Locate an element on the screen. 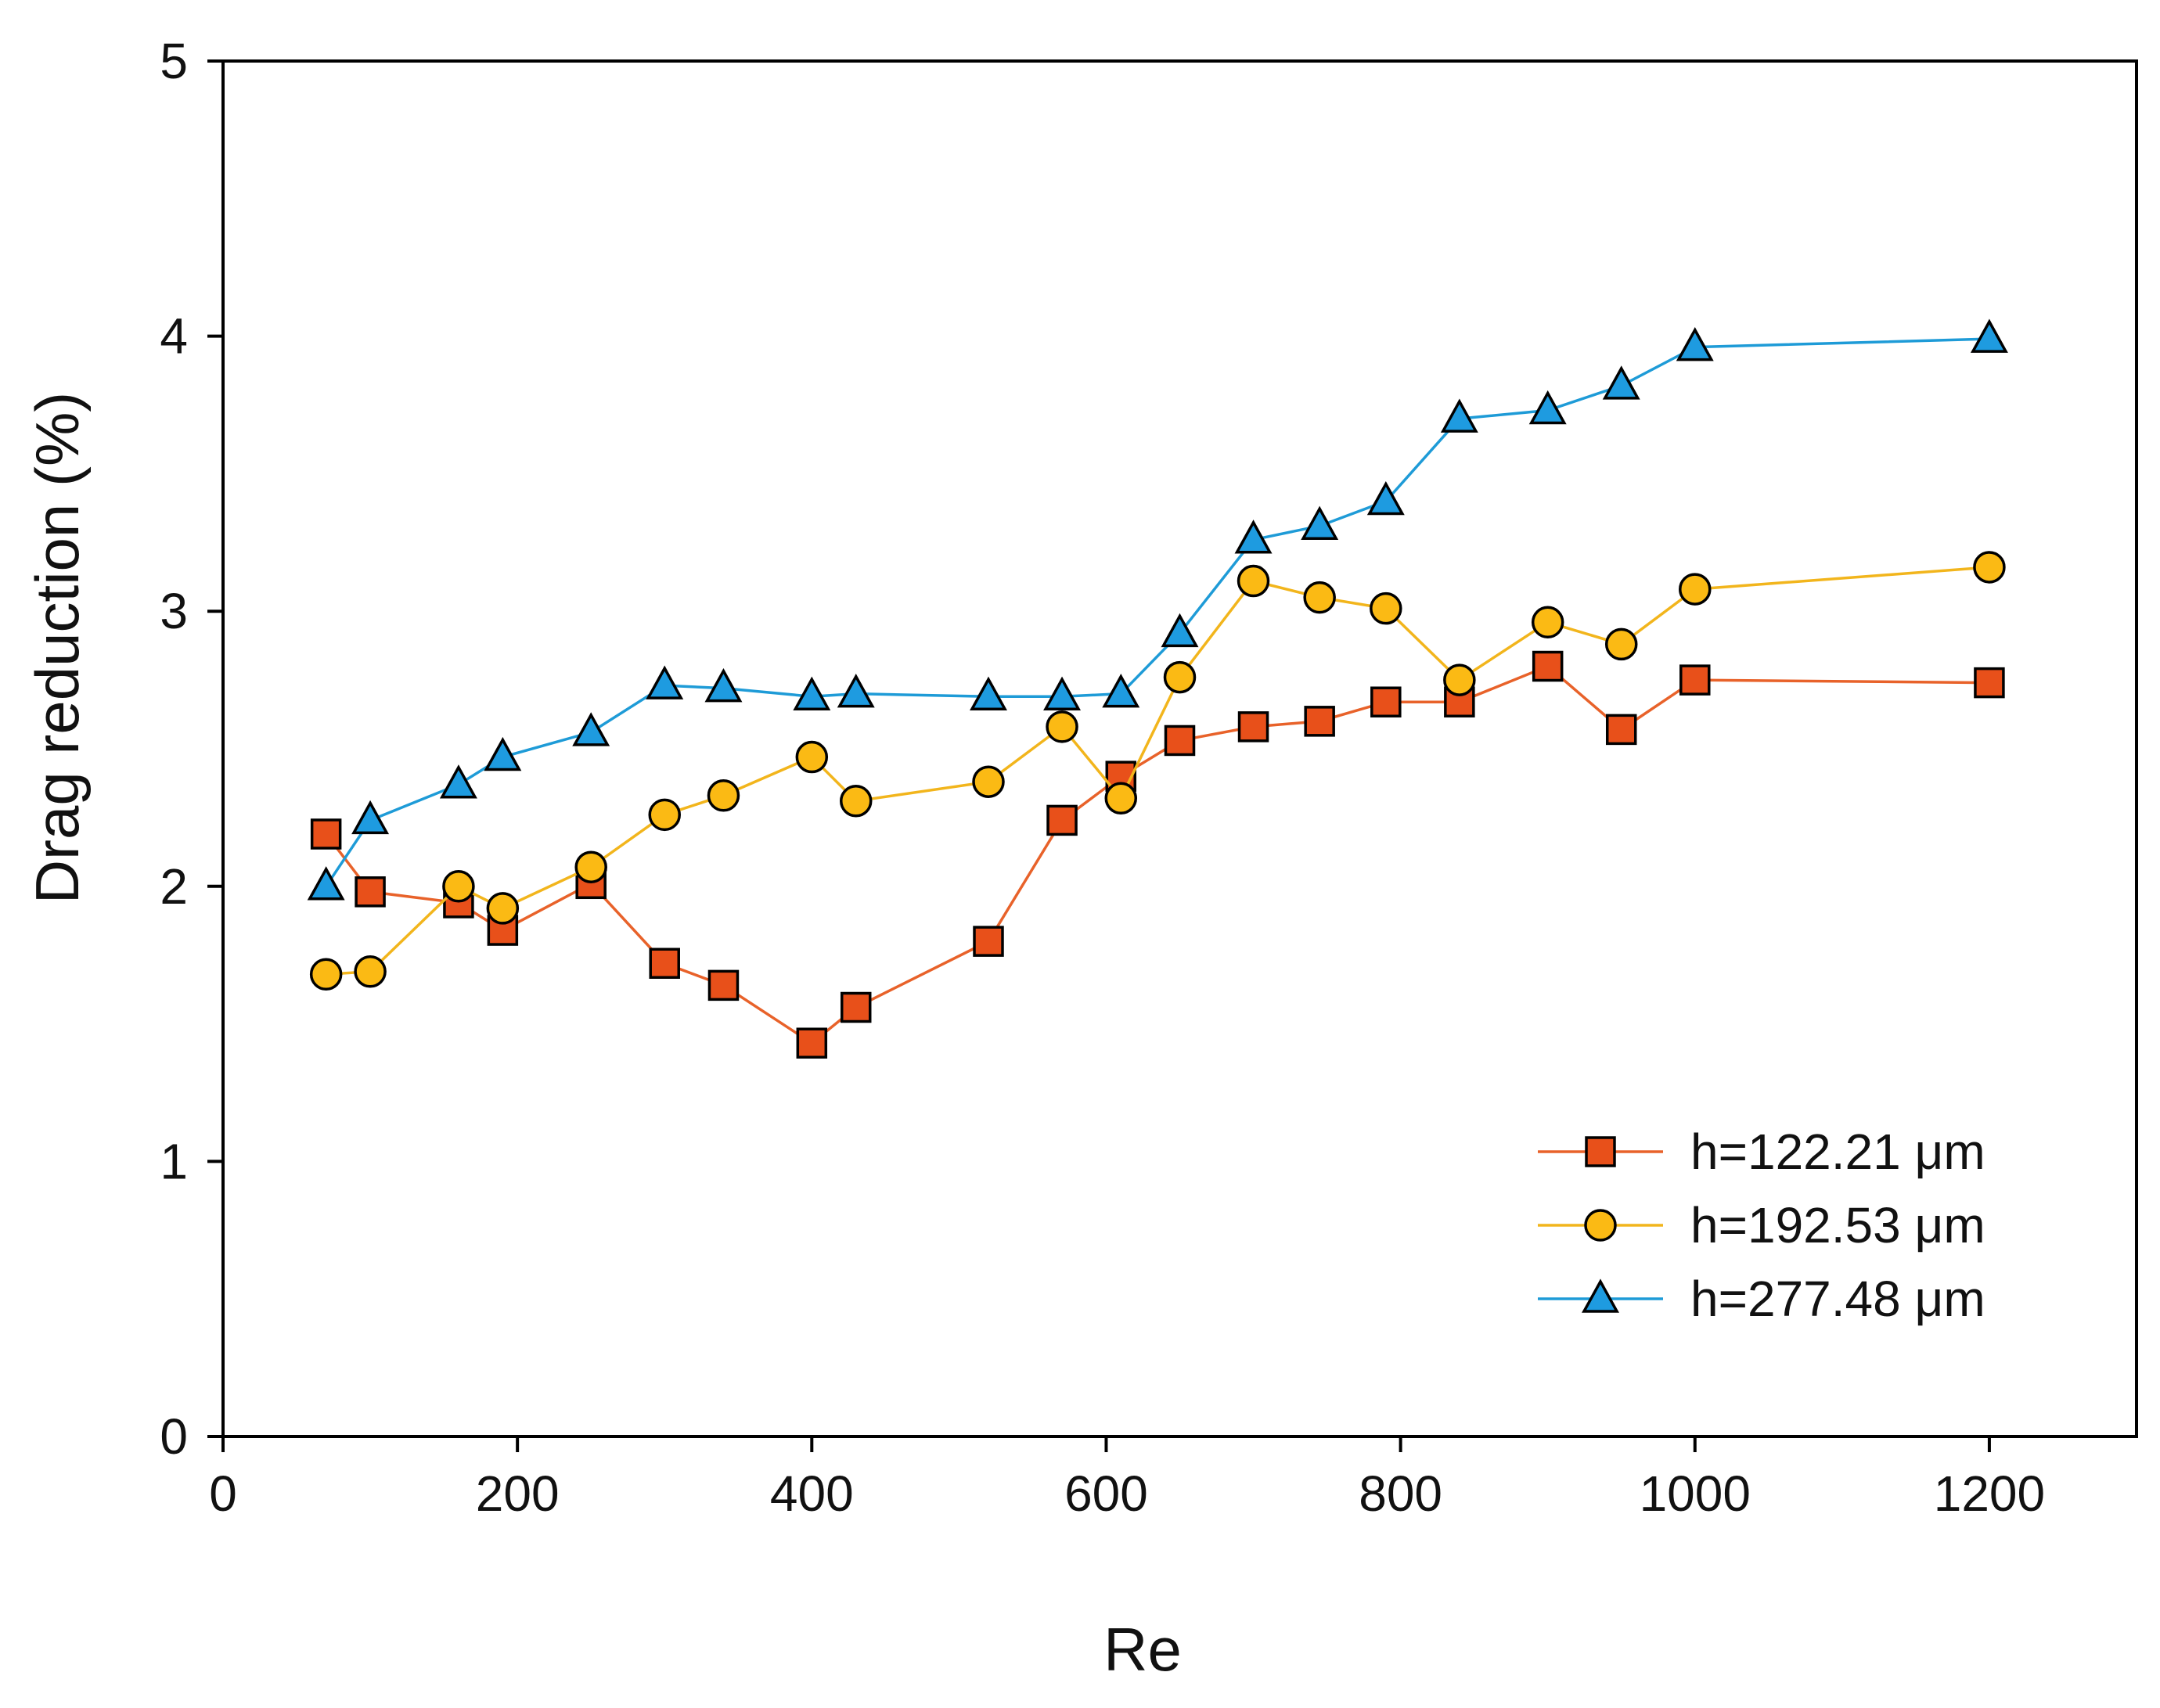 Image resolution: width=2160 pixels, height=1708 pixels. y-axis-title: Drag reduction (%) is located at coordinates (57, 648).